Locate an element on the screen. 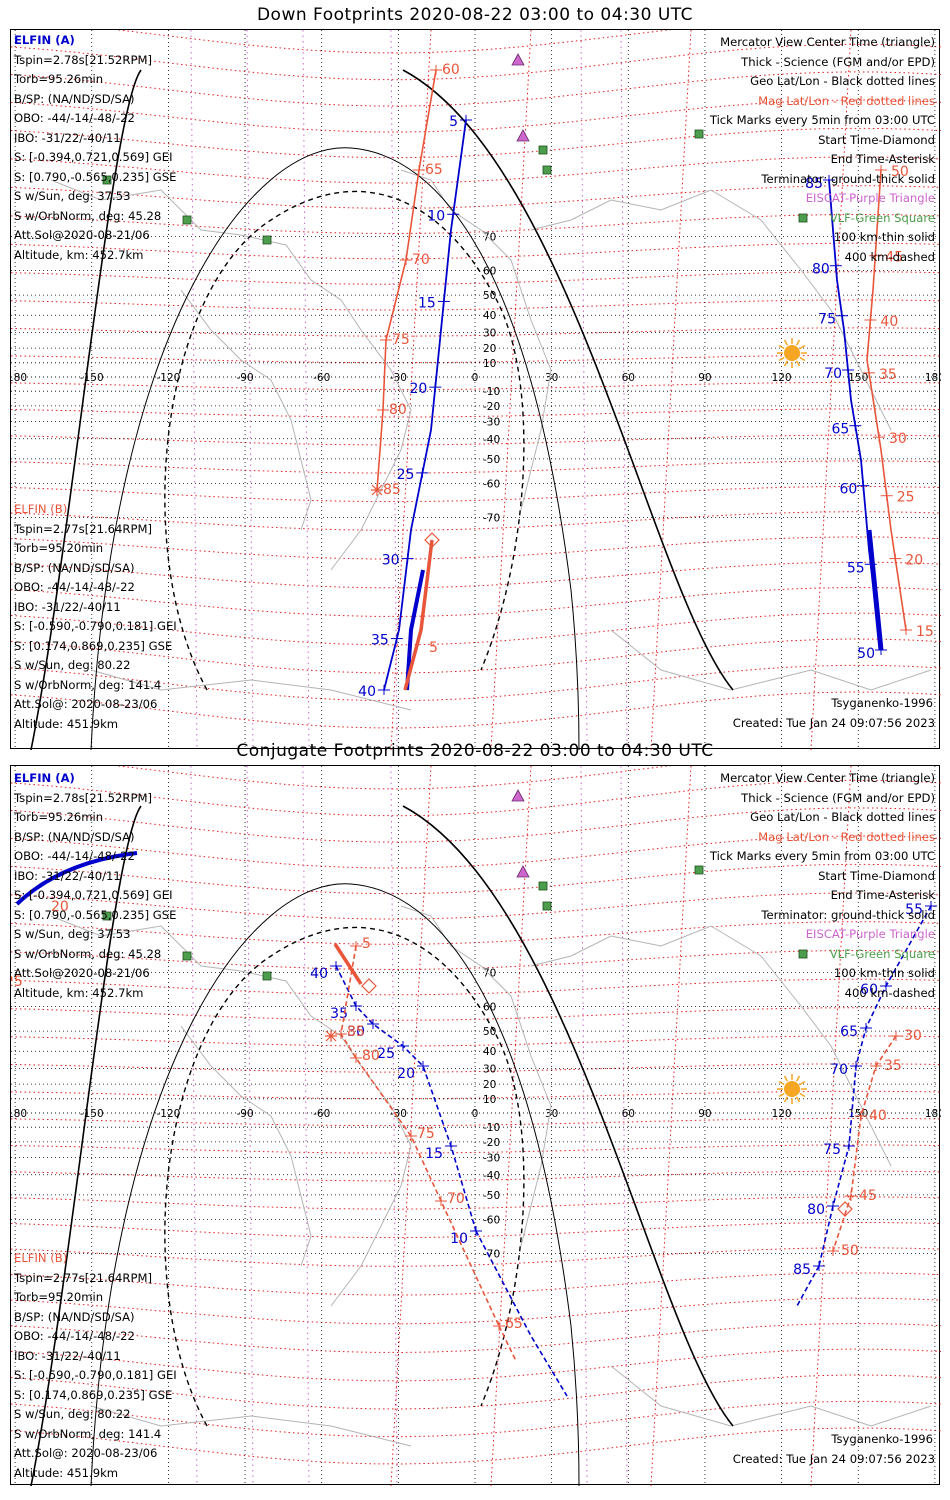 Image resolution: width=950 pixels, height=1500 pixels. elfin-b-time-label: 20 is located at coordinates (60, 907).